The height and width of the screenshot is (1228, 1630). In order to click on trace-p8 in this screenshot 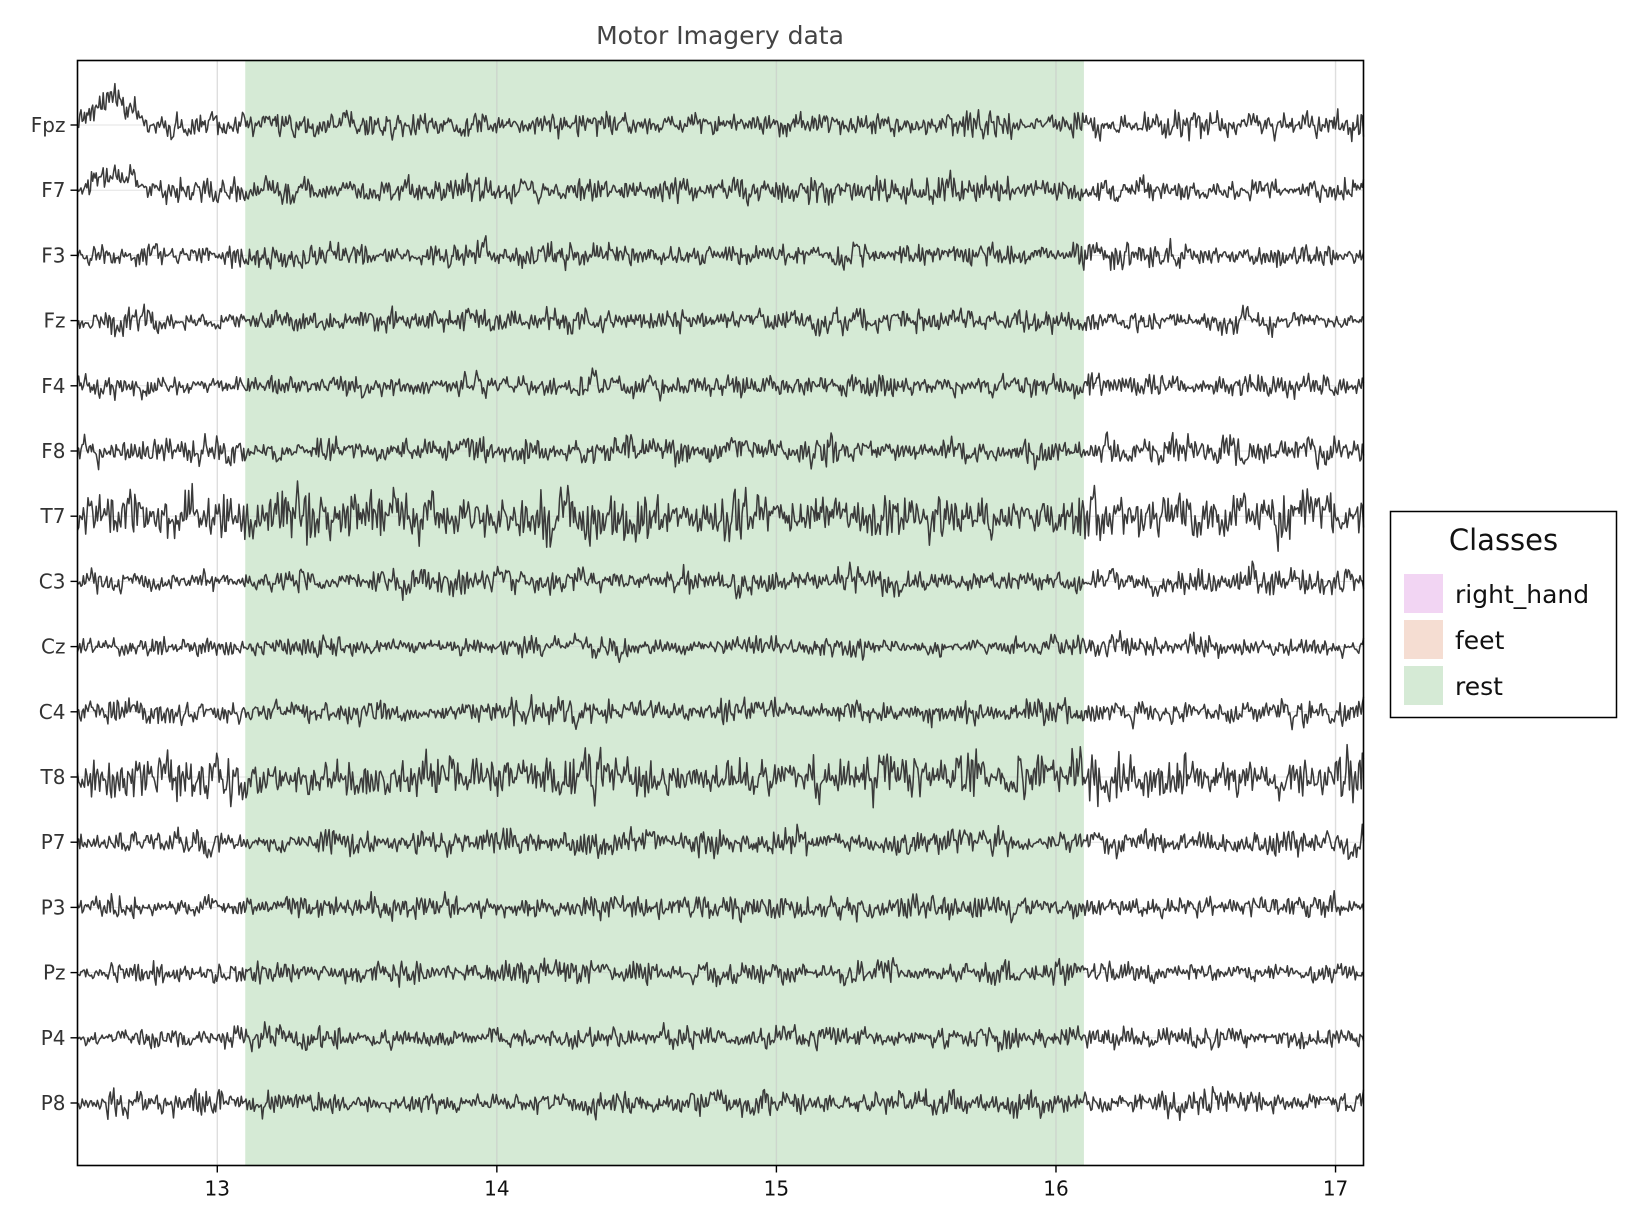, I will do `click(721, 1103)`.